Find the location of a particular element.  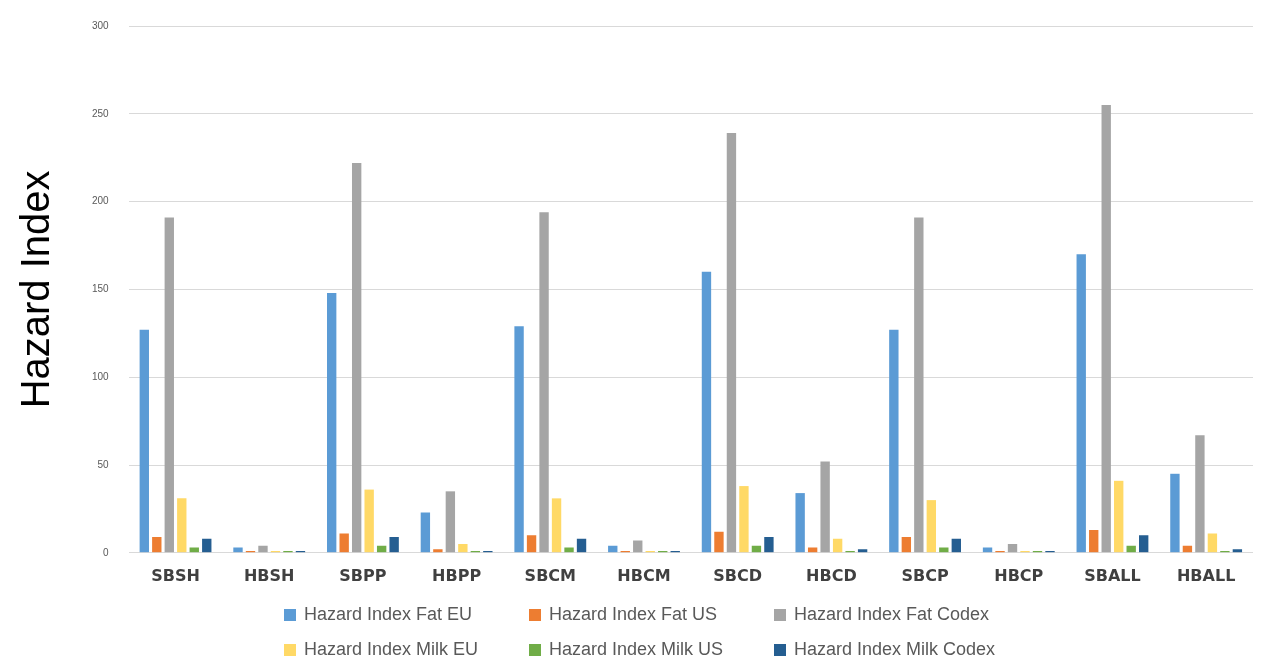

x-tick-label: SBCD is located at coordinates (738, 575).